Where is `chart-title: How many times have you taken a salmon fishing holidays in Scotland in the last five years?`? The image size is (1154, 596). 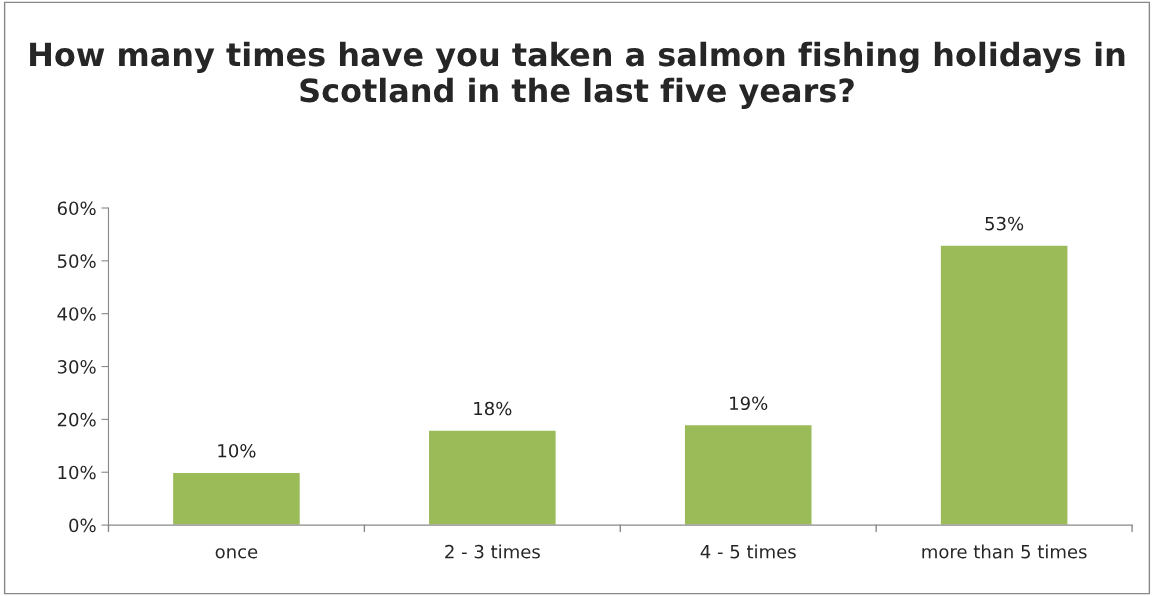 chart-title: How many times have you taken a salmon fishing holidays in Scotland in the last five years? is located at coordinates (577, 75).